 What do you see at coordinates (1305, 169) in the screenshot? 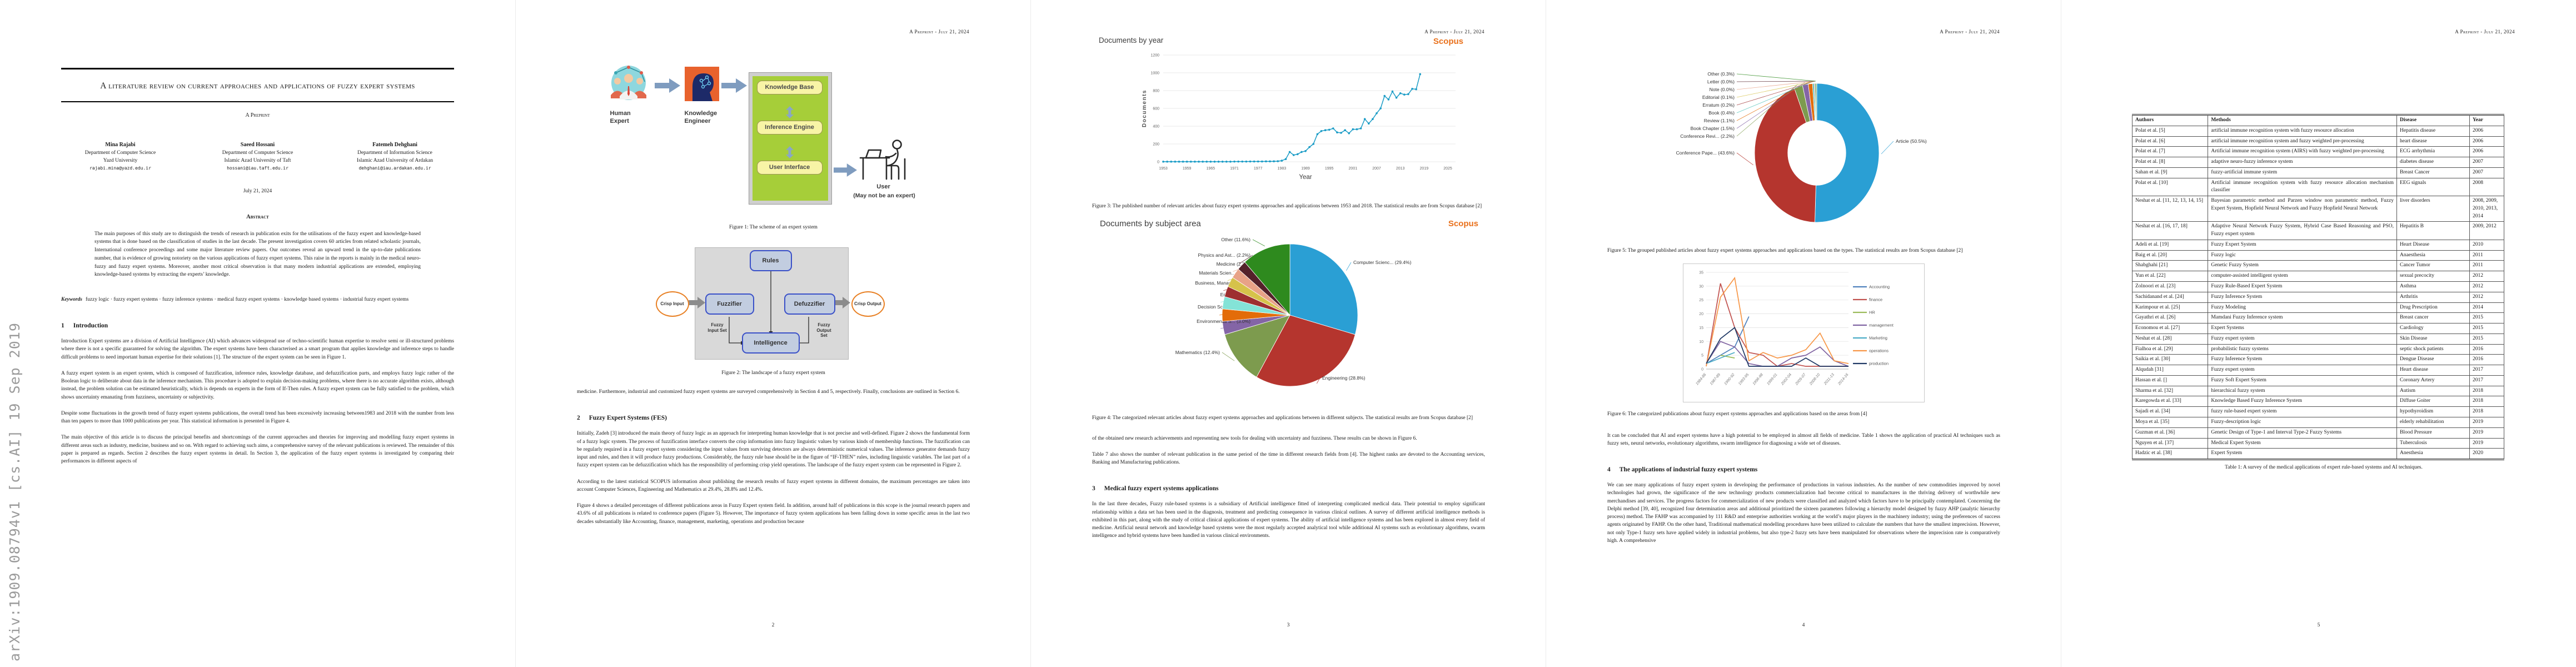
I see `svg-text: 1989` at bounding box center [1305, 169].